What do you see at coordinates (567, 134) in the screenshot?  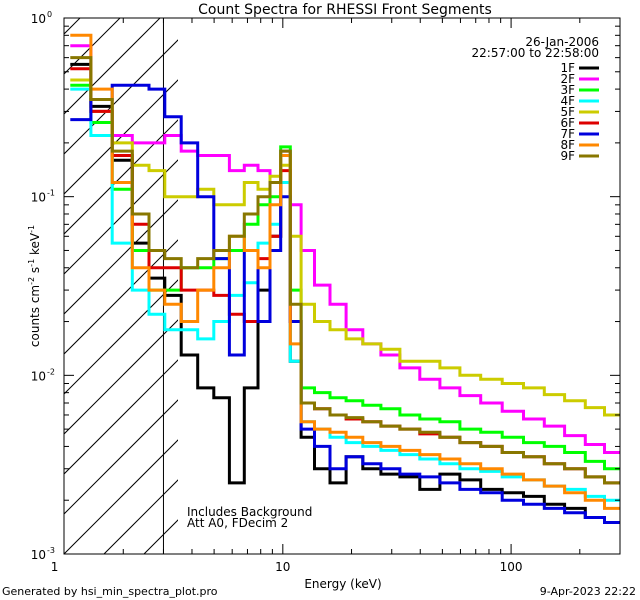 I see `legend-label-7F: 7F` at bounding box center [567, 134].